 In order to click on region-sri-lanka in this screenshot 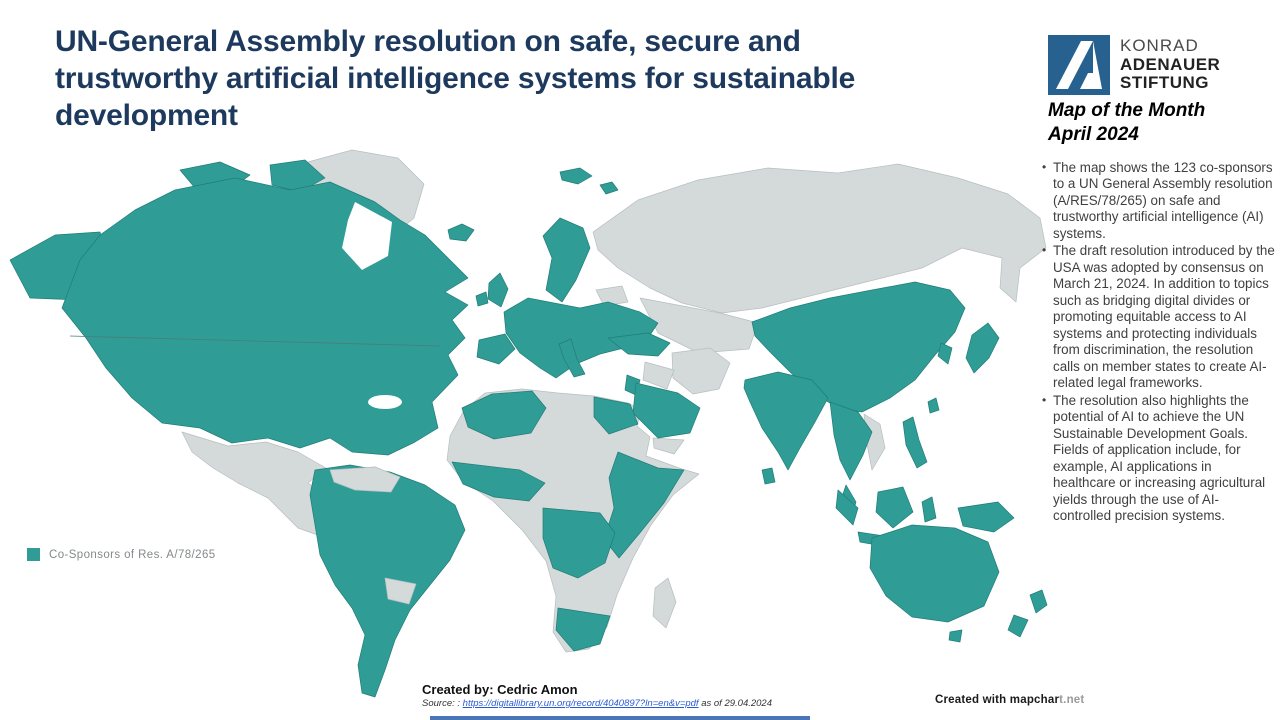, I will do `click(768, 476)`.